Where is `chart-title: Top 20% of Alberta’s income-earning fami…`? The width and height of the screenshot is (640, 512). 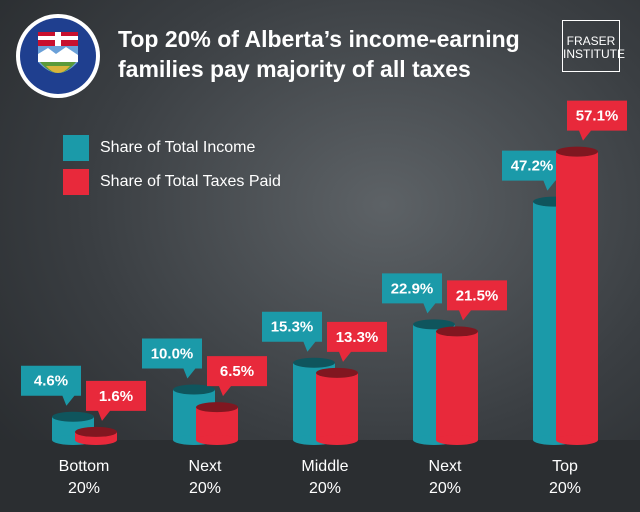 chart-title: Top 20% of Alberta’s income-earning fami… is located at coordinates (319, 54).